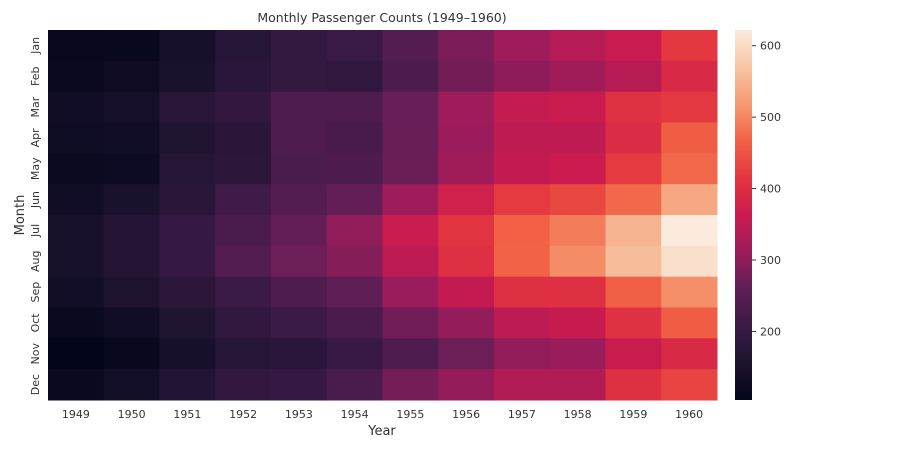 This screenshot has height=454, width=900. What do you see at coordinates (243, 414) in the screenshot?
I see `x-tick-label: 1952` at bounding box center [243, 414].